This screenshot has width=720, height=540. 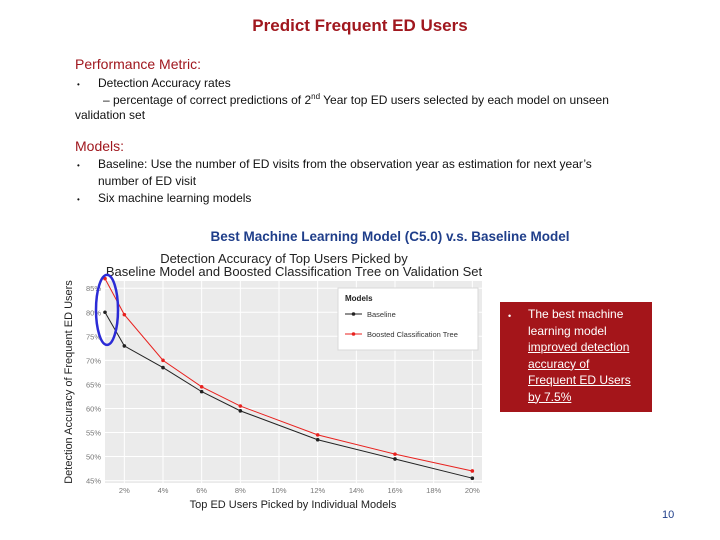 What do you see at coordinates (576, 314) in the screenshot?
I see `callout-line: The best machine` at bounding box center [576, 314].